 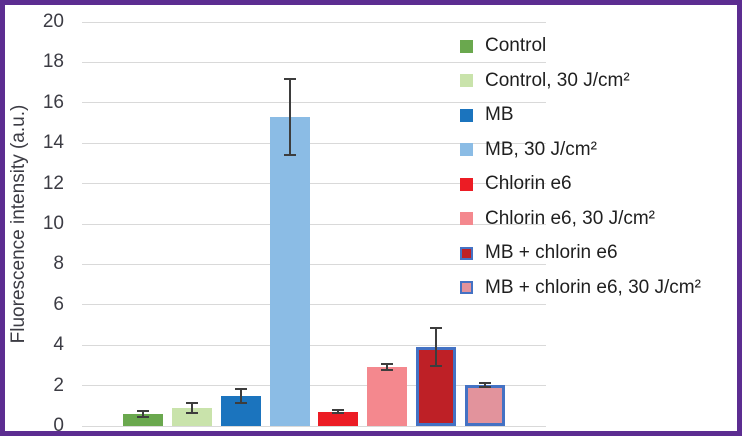 I want to click on legend-label: Control, so click(x=516, y=45).